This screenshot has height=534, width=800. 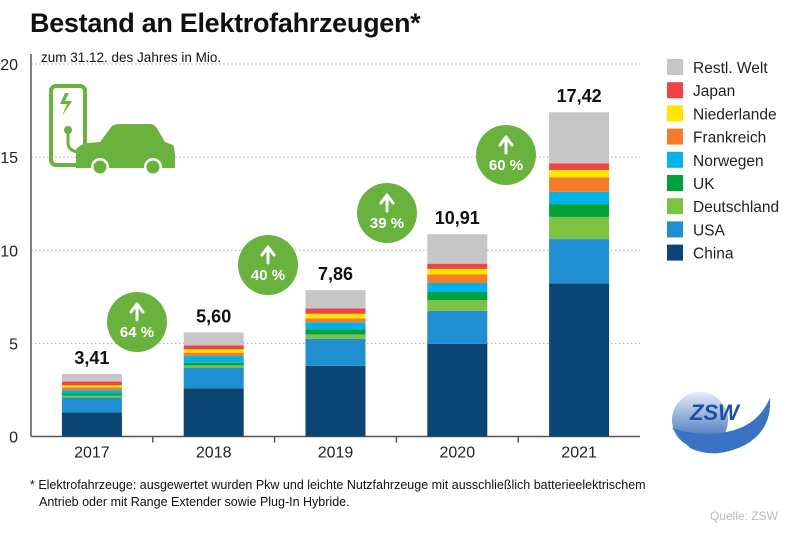 What do you see at coordinates (579, 261) in the screenshot?
I see `bar-segment-usa-2021` at bounding box center [579, 261].